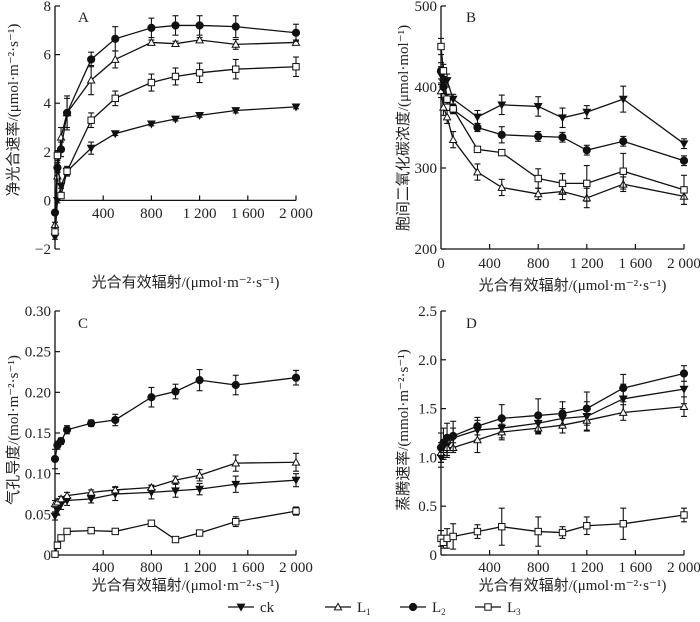 The height and width of the screenshot is (622, 700). Describe the element at coordinates (48, 104) in the screenshot. I see `y-tick-label: 4` at that location.